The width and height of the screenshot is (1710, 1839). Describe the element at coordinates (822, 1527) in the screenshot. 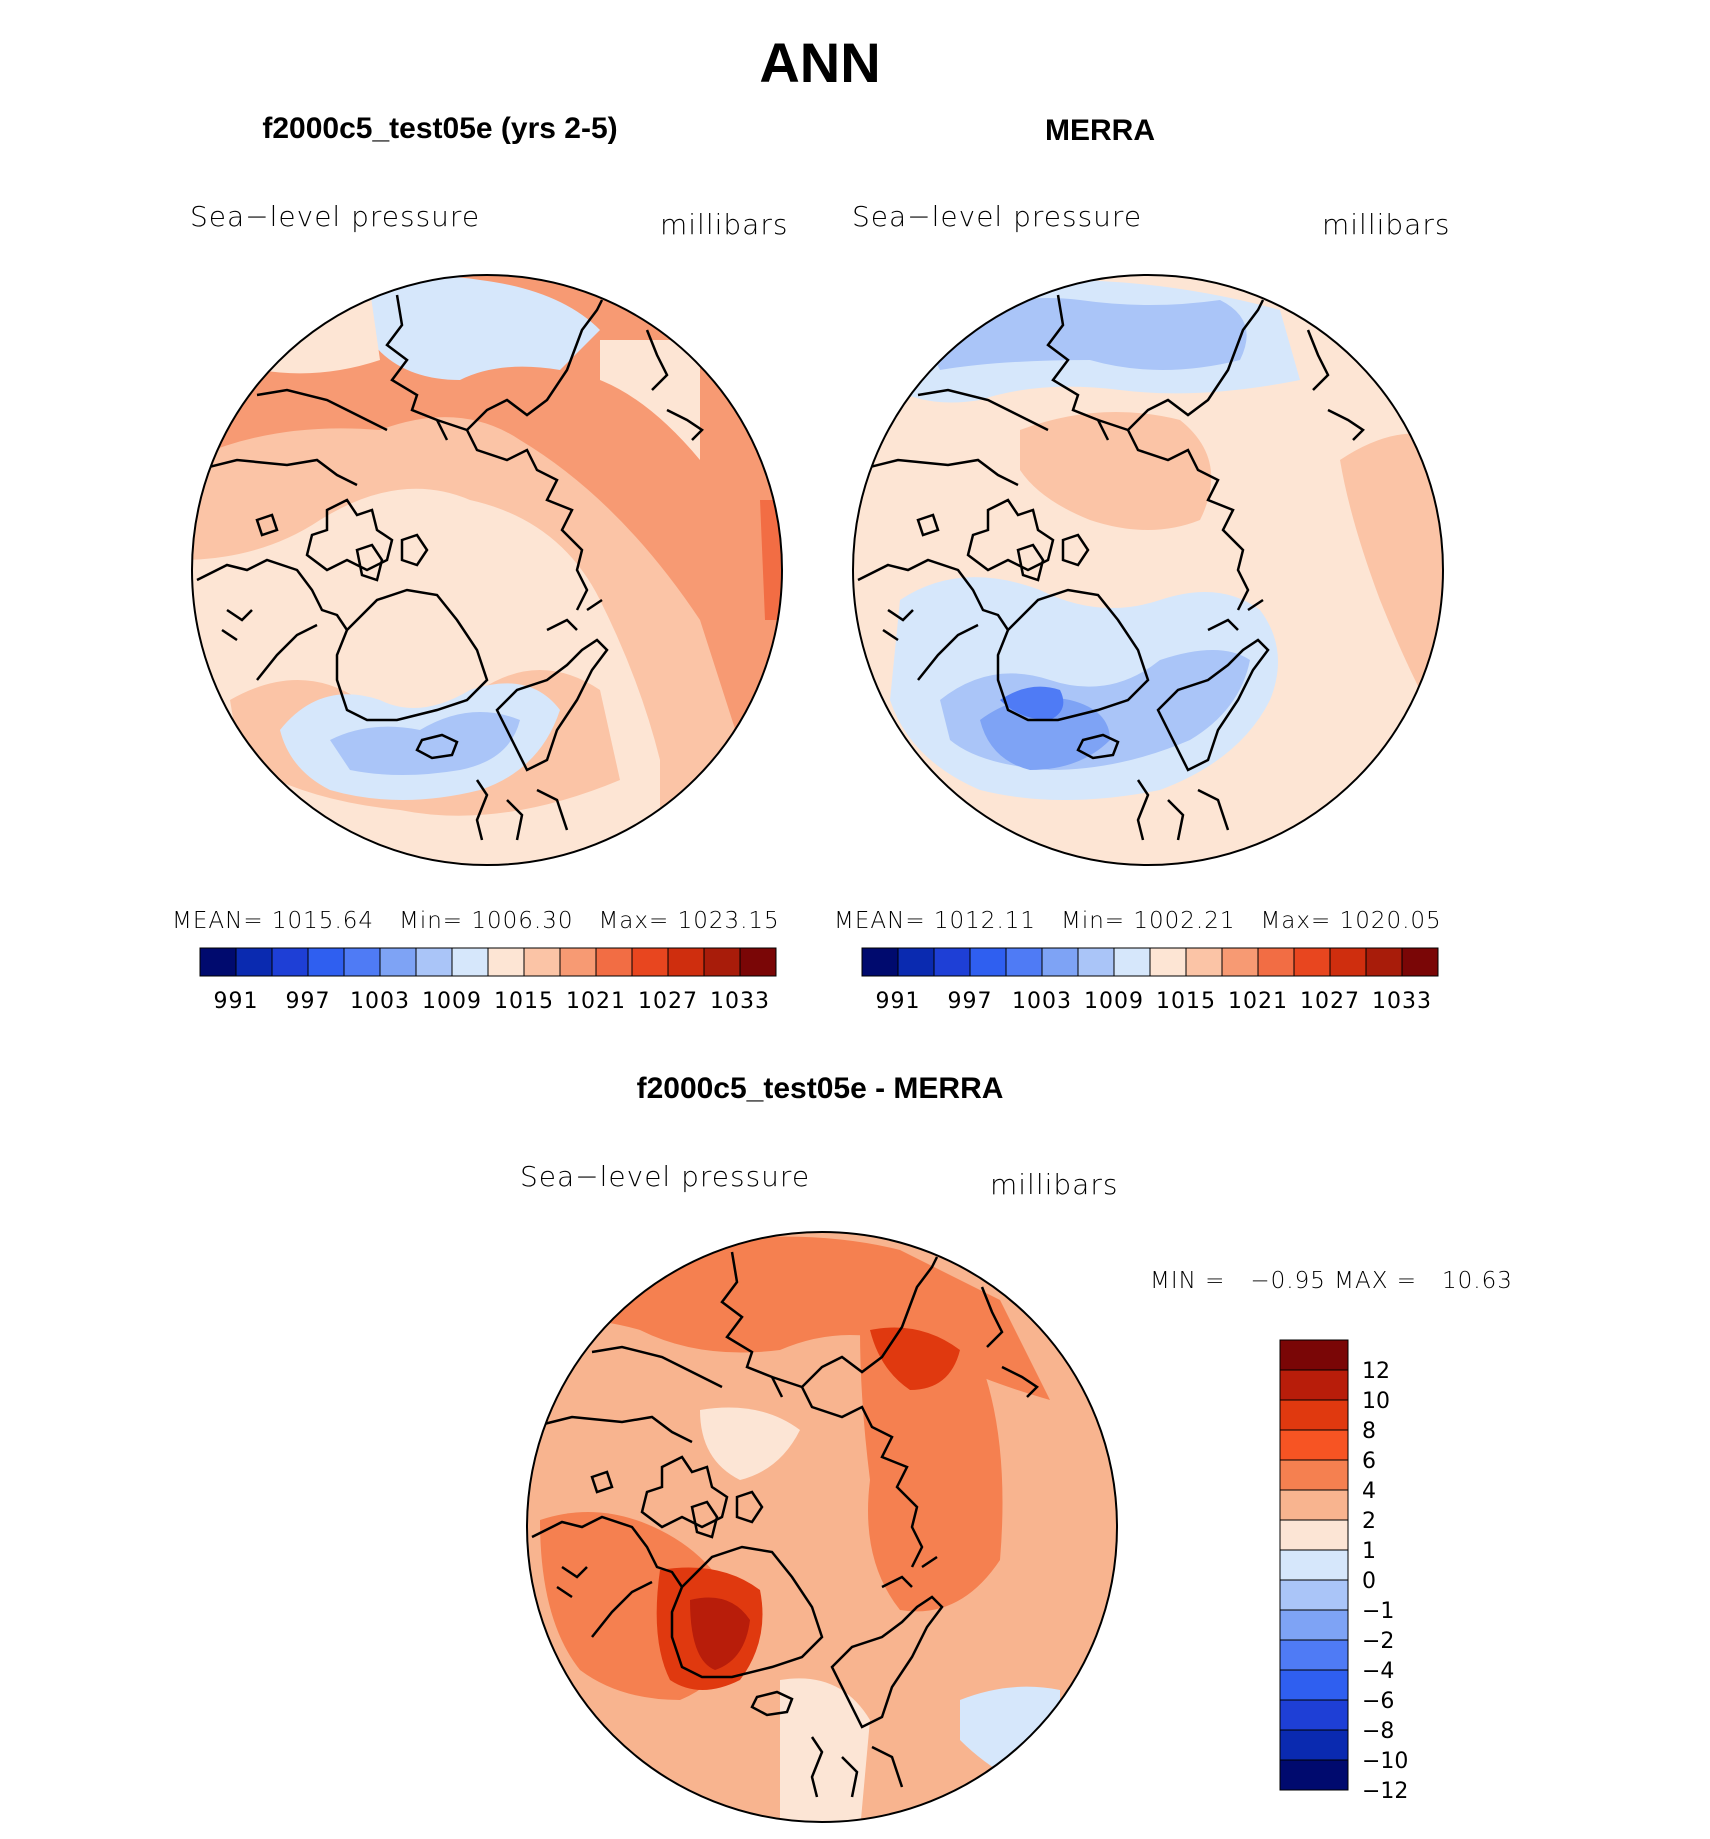

I see `diff-map` at that location.